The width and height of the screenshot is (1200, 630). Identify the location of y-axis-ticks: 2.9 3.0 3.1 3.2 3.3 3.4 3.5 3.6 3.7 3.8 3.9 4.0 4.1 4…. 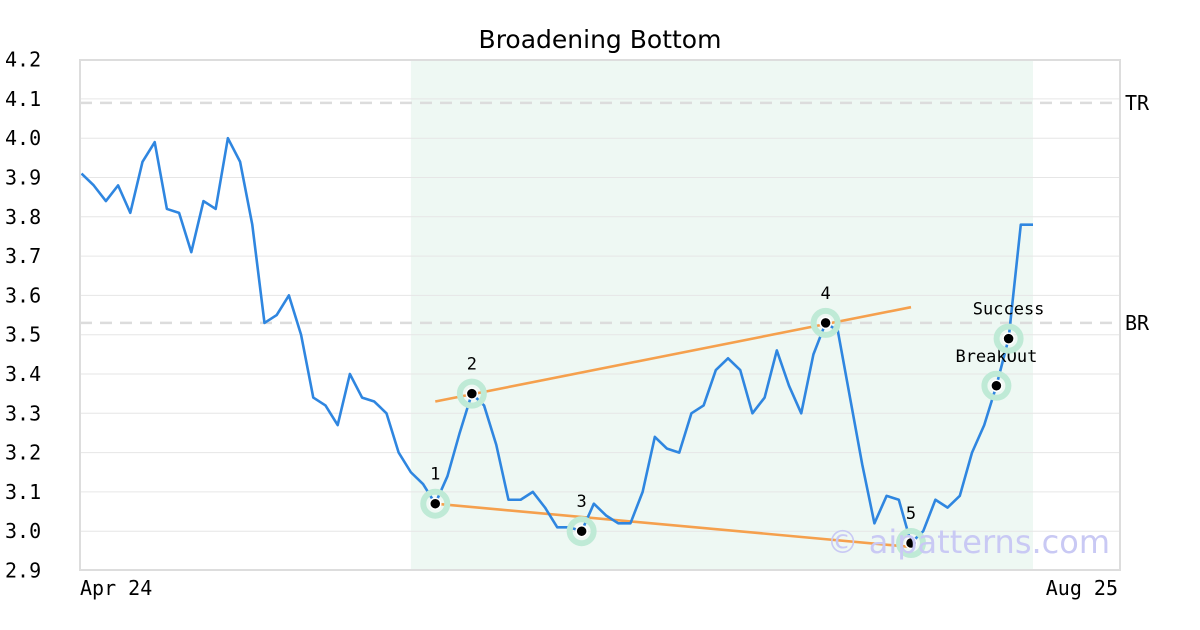
(23, 315).